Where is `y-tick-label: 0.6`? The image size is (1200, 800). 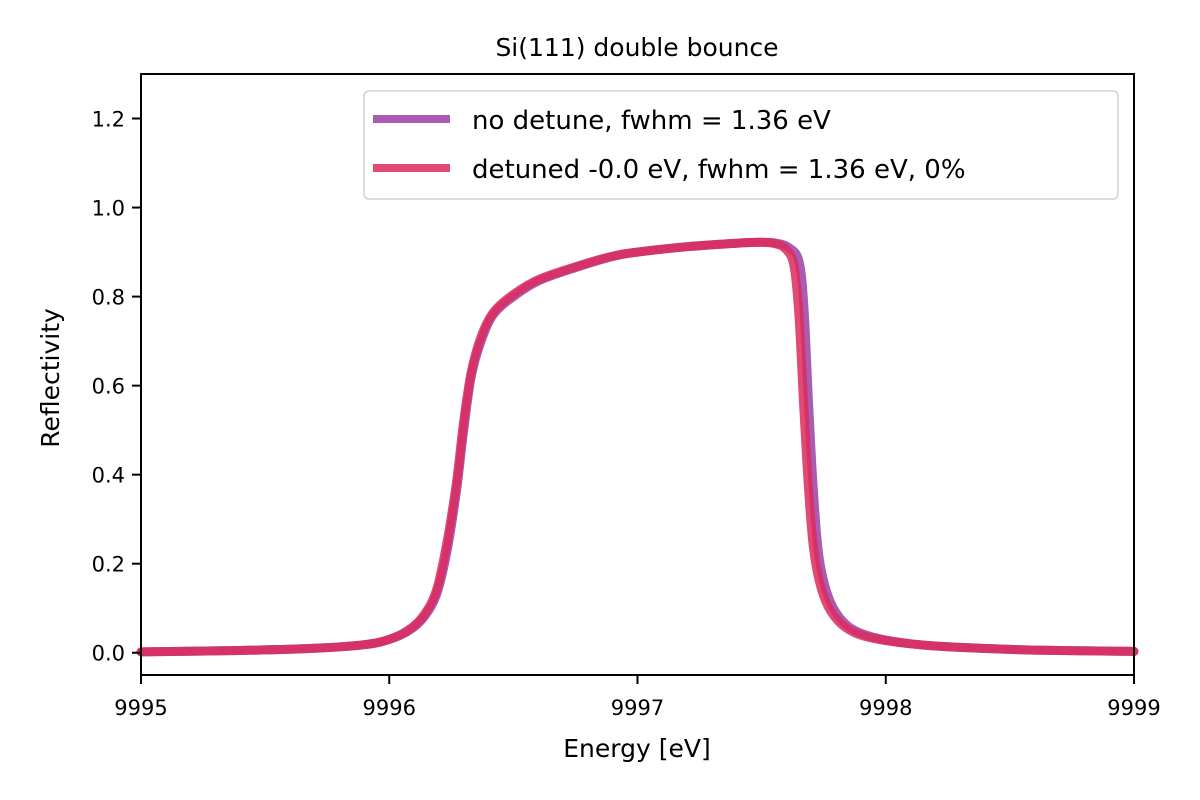
y-tick-label: 0.6 is located at coordinates (108, 387).